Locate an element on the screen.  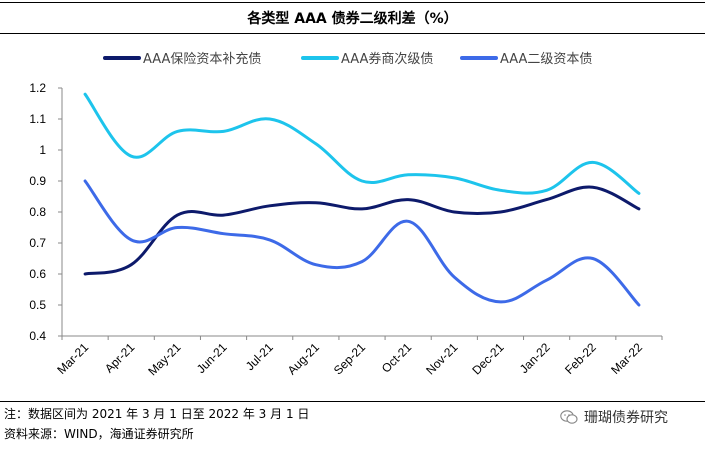
x-tick-label: Mar-21 is located at coordinates (72, 358).